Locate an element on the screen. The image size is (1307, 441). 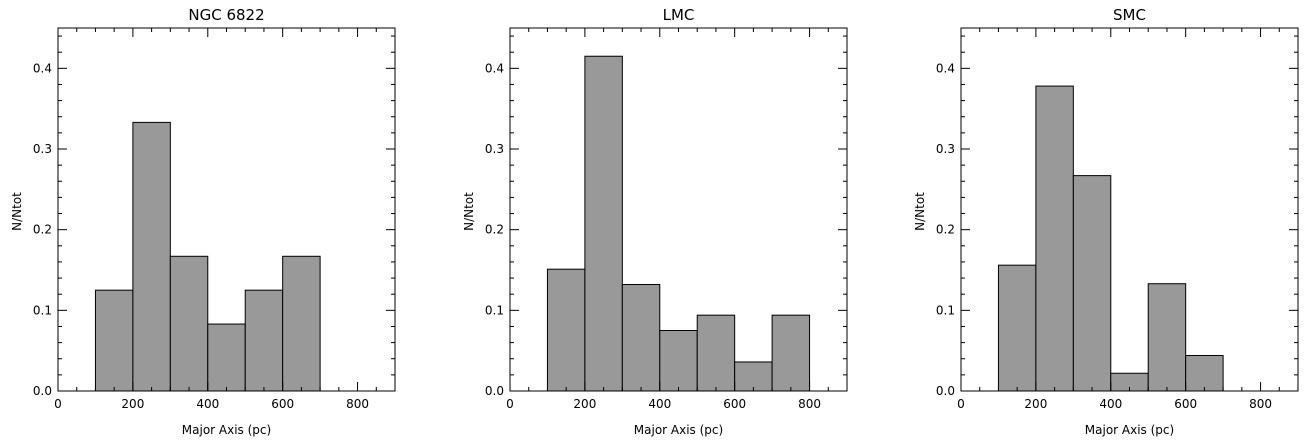
panel-title: LMC is located at coordinates (679, 15).